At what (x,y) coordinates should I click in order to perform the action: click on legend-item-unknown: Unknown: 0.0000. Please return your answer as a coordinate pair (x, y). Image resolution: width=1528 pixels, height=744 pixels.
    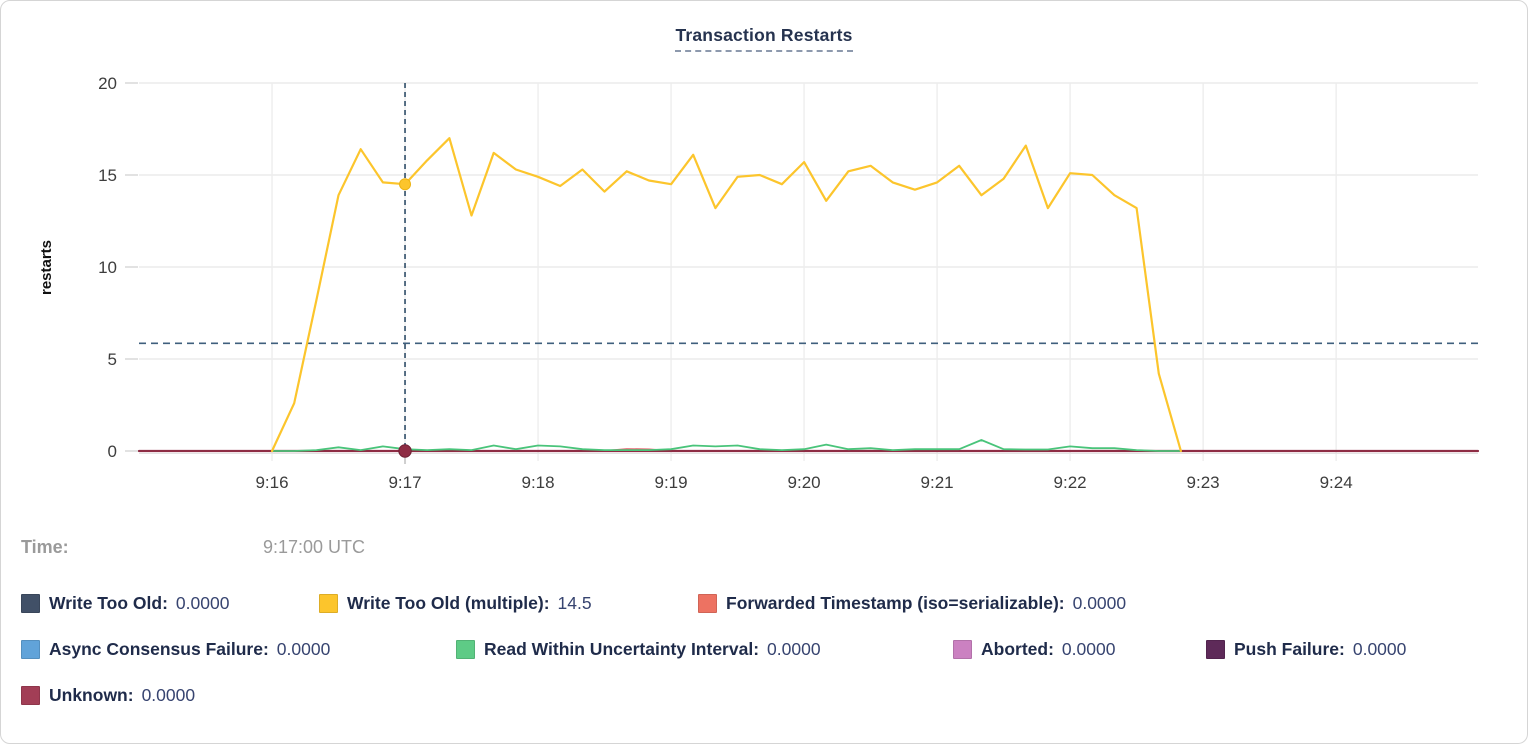
    Looking at the image, I should click on (108, 695).